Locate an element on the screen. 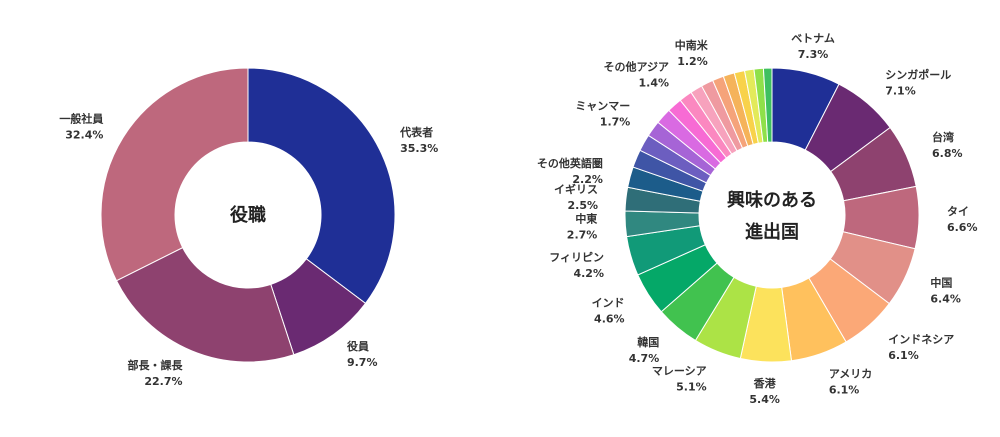 Image resolution: width=1000 pixels, height=437 pixels. slice-label-name: 台湾 is located at coordinates (943, 137).